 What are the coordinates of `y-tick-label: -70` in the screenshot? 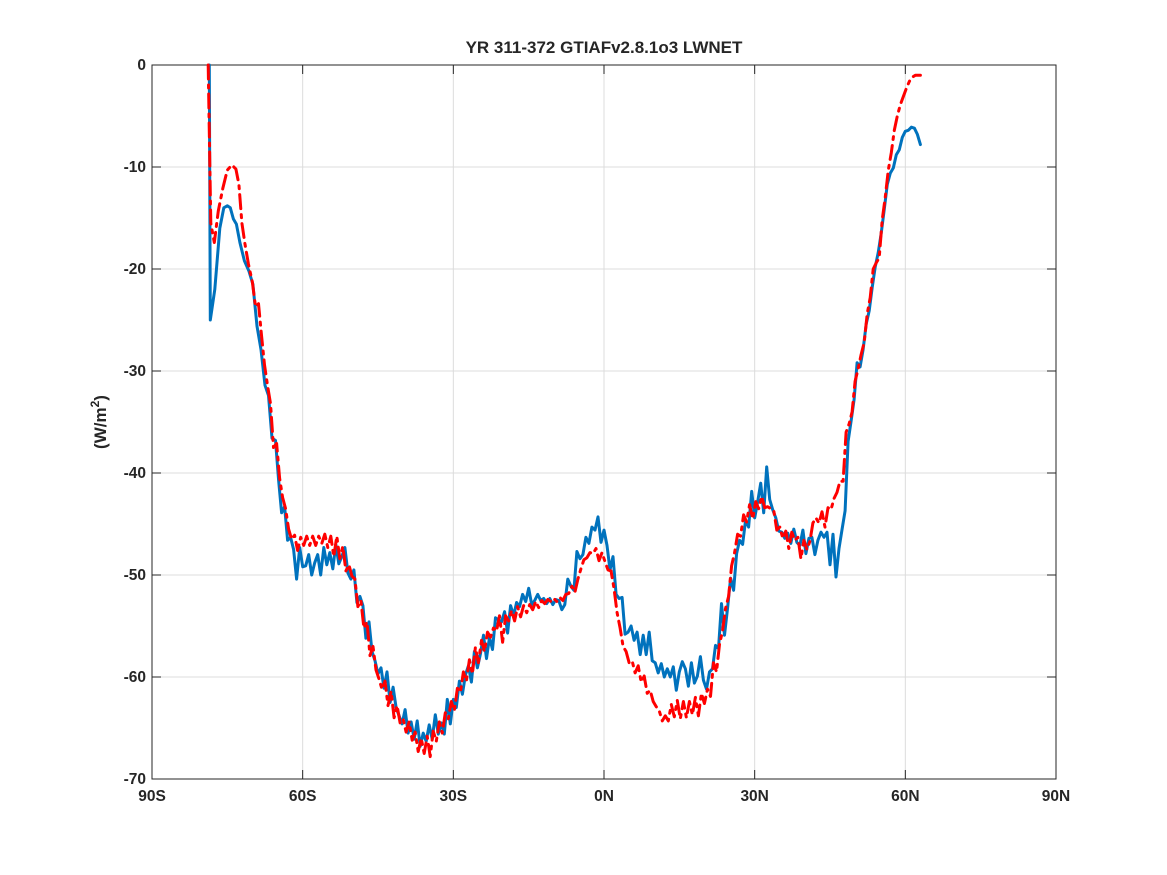 It's located at (135, 779).